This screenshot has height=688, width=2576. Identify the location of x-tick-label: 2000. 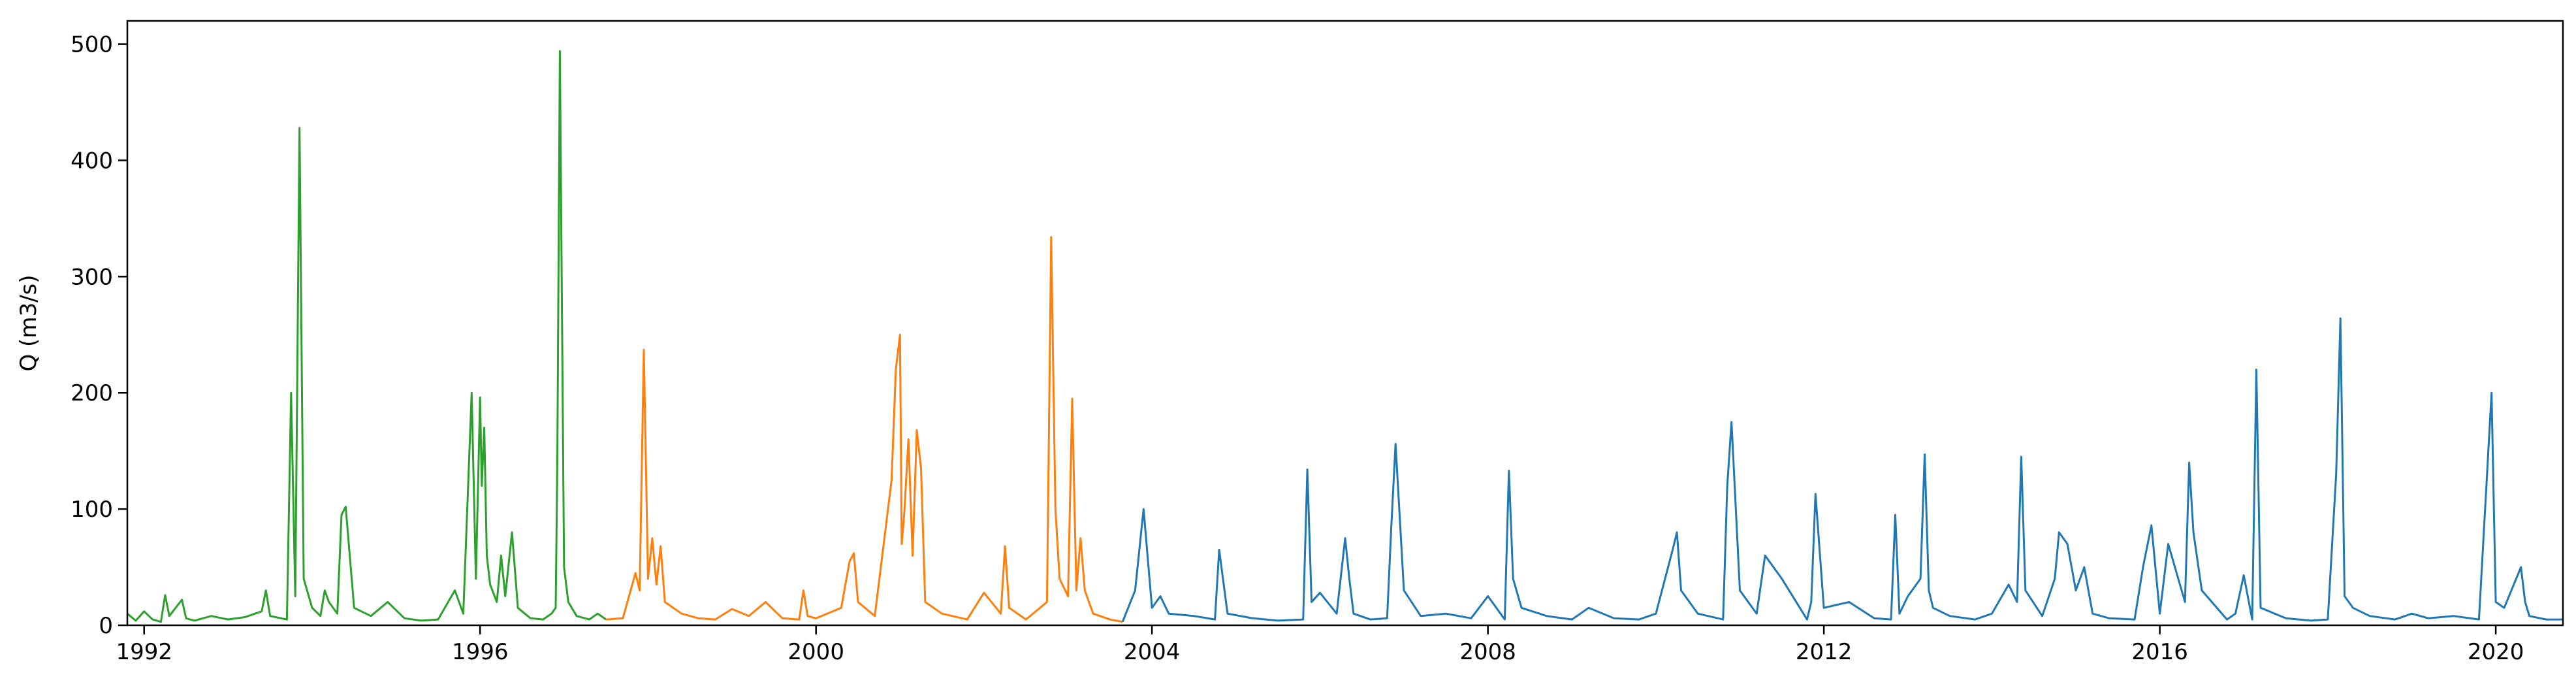
(815, 652).